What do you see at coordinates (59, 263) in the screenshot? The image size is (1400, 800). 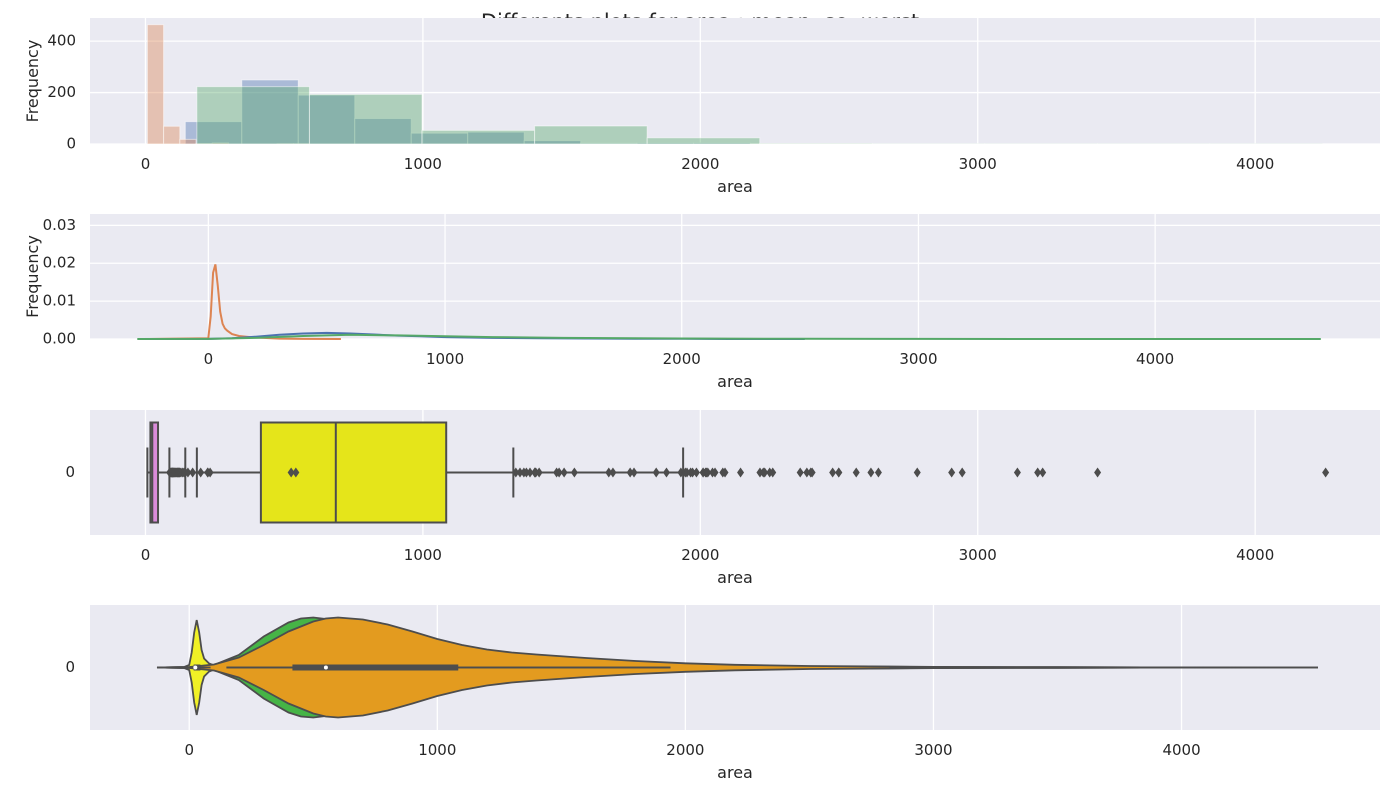 I see `y-tick-label: 0.02` at bounding box center [59, 263].